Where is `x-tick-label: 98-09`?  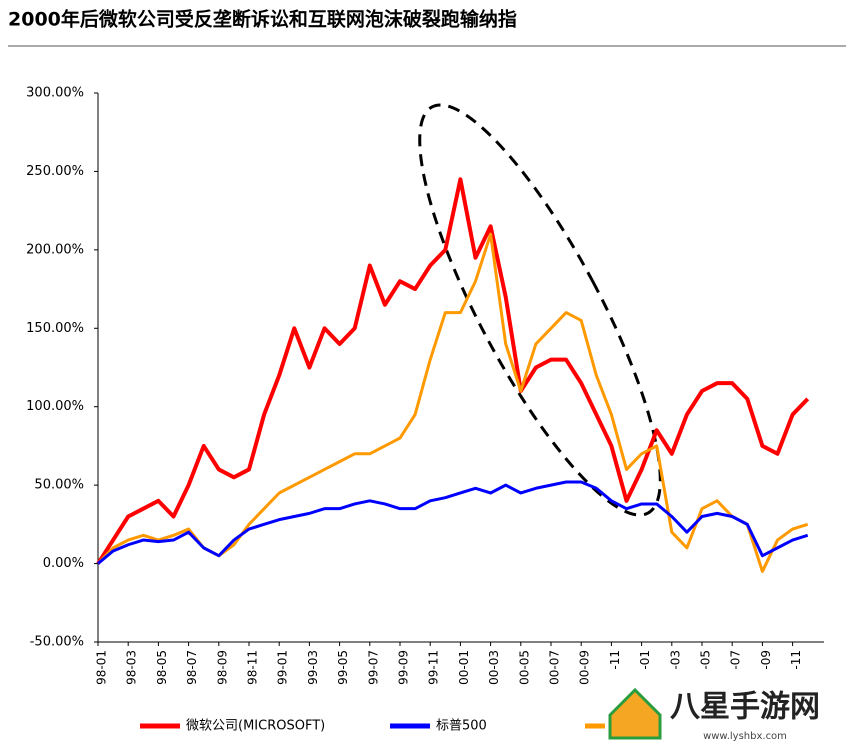
x-tick-label: 98-09 is located at coordinates (222, 667).